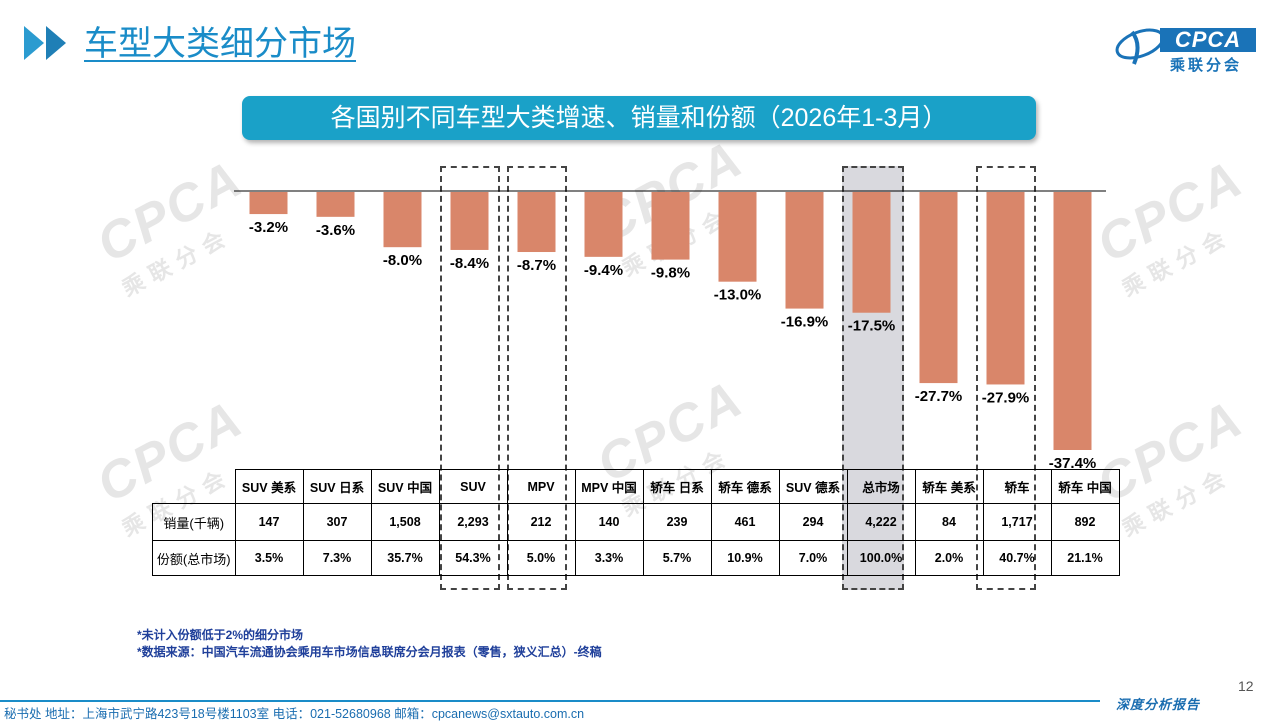  I want to click on table-cell-volume: 239, so click(677, 522).